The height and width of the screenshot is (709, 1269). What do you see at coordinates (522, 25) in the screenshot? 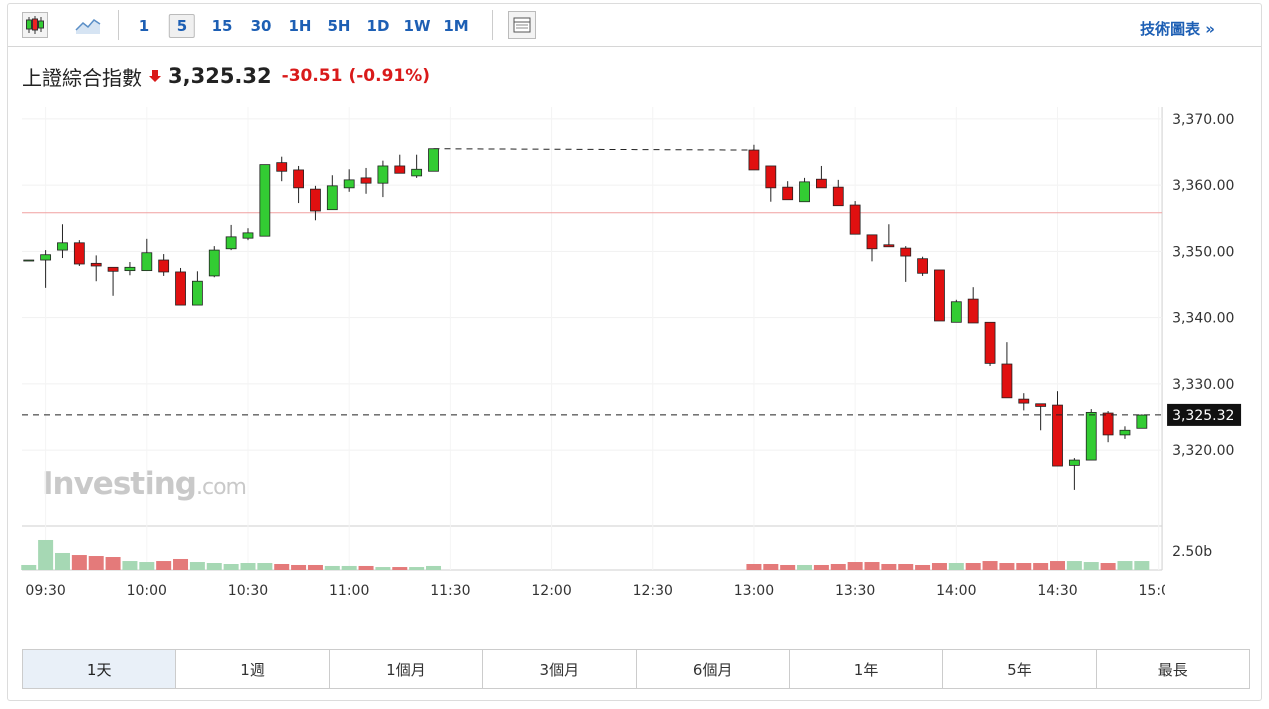
I see `table-icon` at bounding box center [522, 25].